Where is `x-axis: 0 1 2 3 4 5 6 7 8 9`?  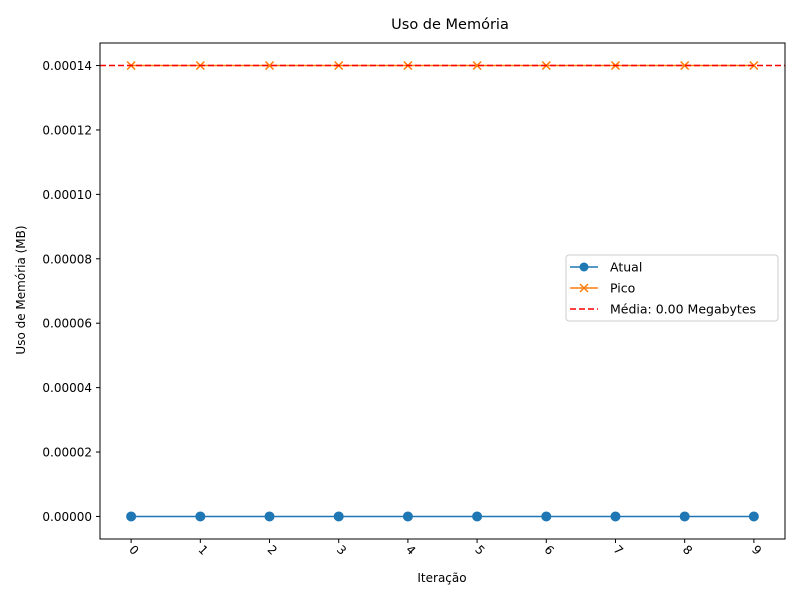
x-axis: 0 1 2 3 4 5 6 7 8 9 is located at coordinates (445, 548).